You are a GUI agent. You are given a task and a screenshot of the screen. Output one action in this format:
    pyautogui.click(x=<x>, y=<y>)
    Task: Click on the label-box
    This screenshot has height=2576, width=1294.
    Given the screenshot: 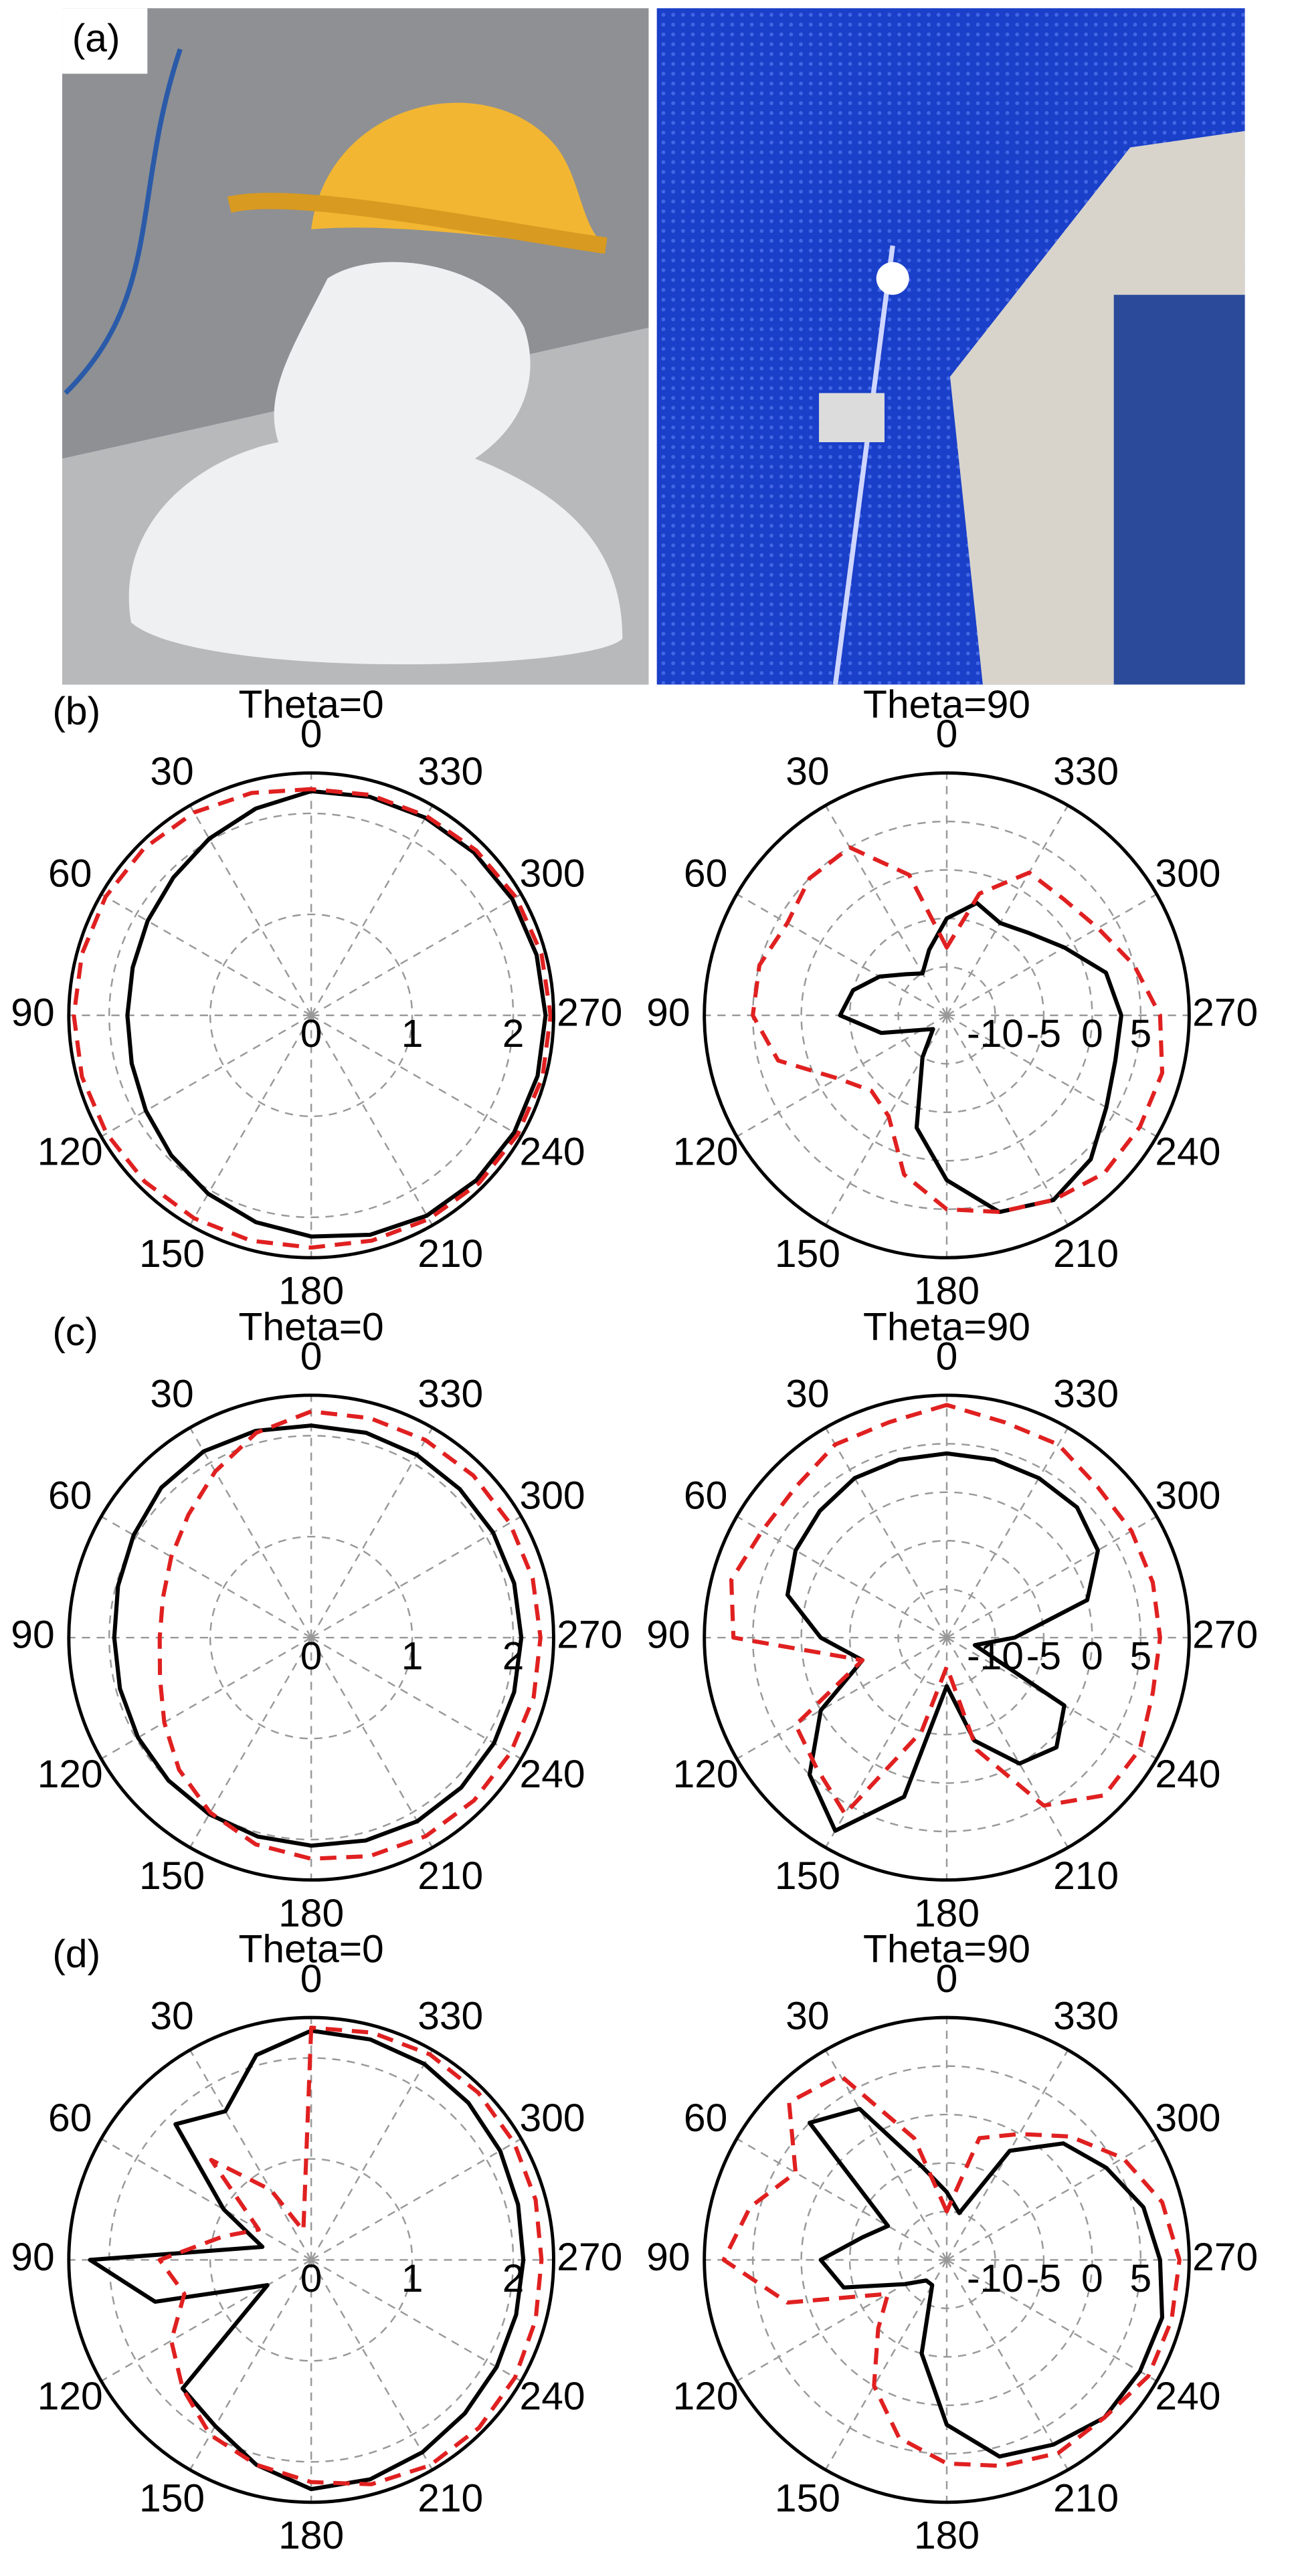 What is the action you would take?
    pyautogui.click(x=105, y=41)
    